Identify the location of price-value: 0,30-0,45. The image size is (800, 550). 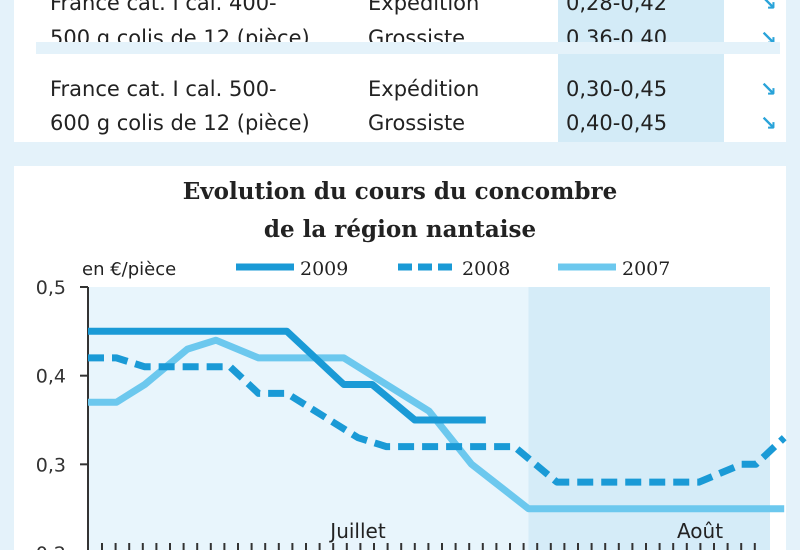
(617, 89).